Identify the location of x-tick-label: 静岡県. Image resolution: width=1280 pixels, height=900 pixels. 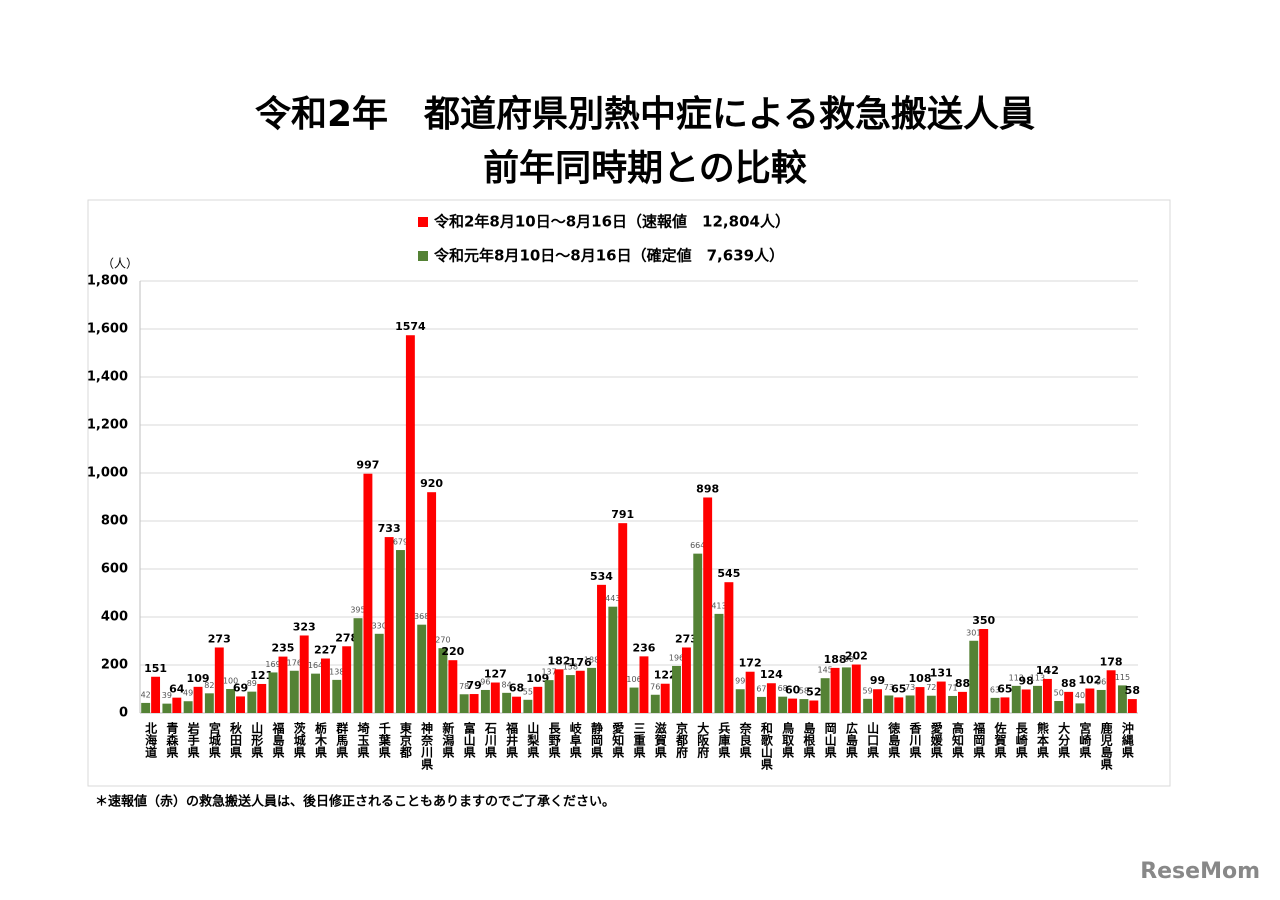
(597, 740).